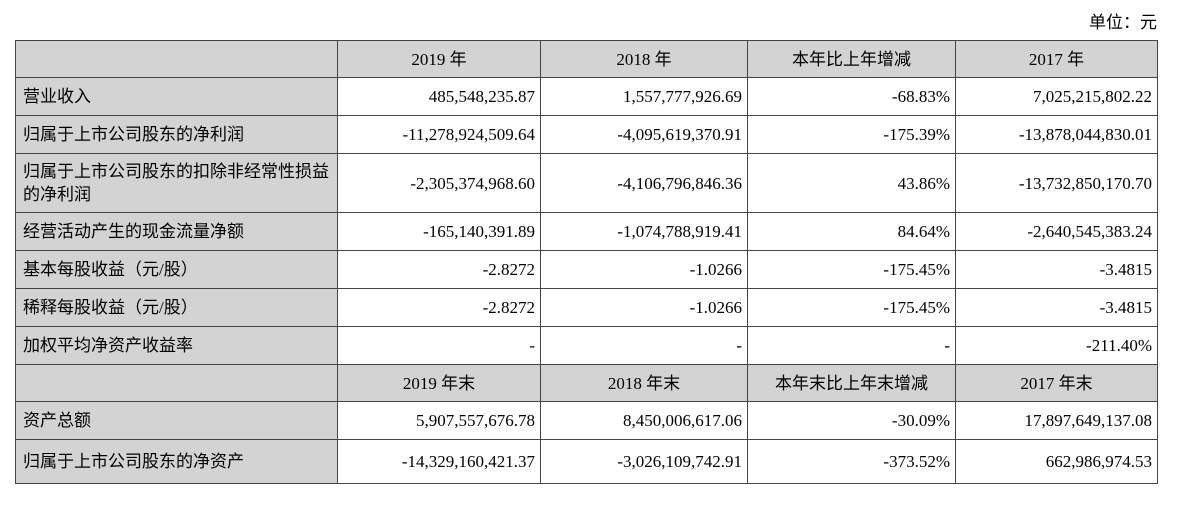 This screenshot has height=506, width=1185. Describe the element at coordinates (1056, 59) in the screenshot. I see `column-header: 2017 年` at that location.